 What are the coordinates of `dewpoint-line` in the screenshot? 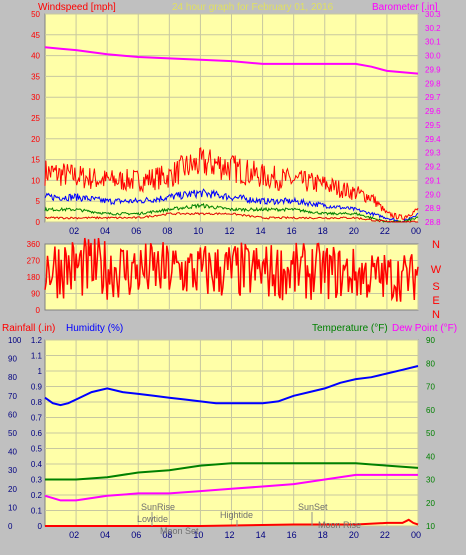 It's located at (231, 487).